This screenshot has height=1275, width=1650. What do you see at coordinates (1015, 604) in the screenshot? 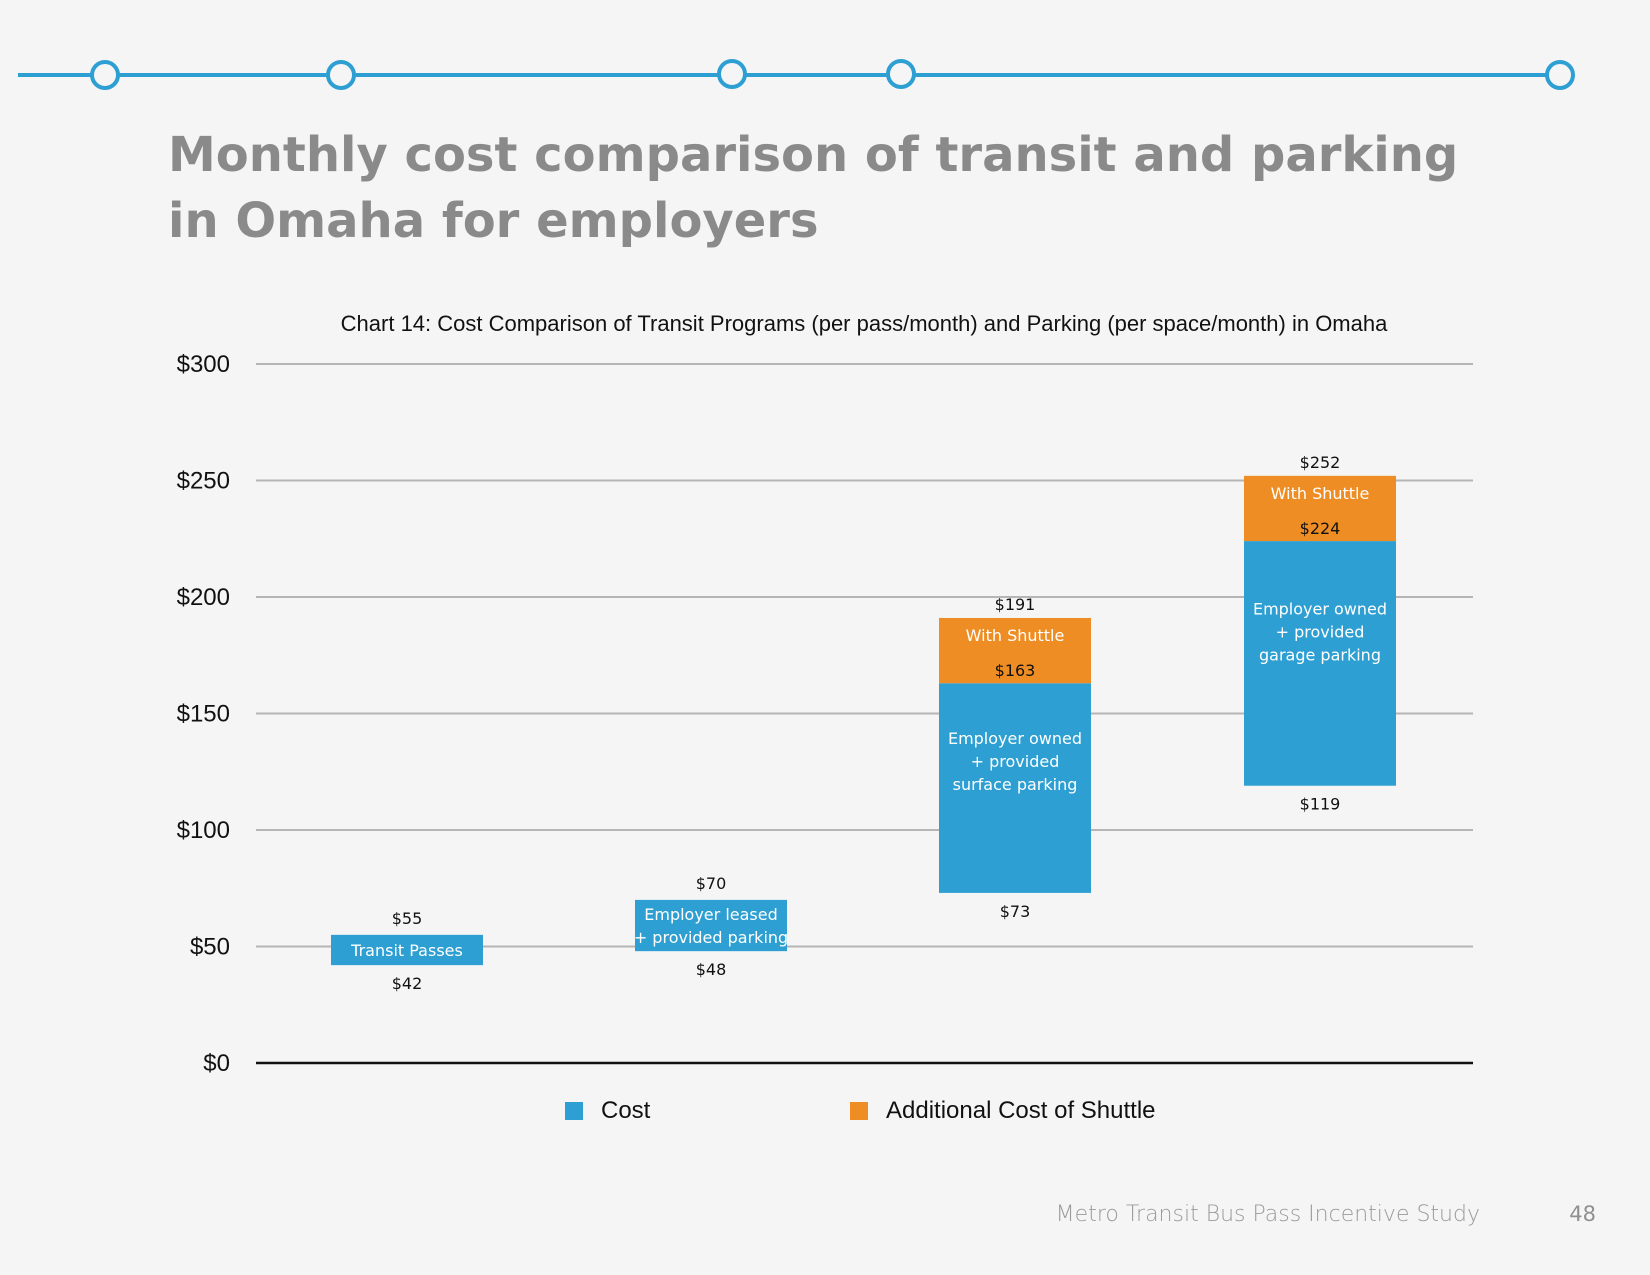
I see `shuttle-high-label: $191` at bounding box center [1015, 604].